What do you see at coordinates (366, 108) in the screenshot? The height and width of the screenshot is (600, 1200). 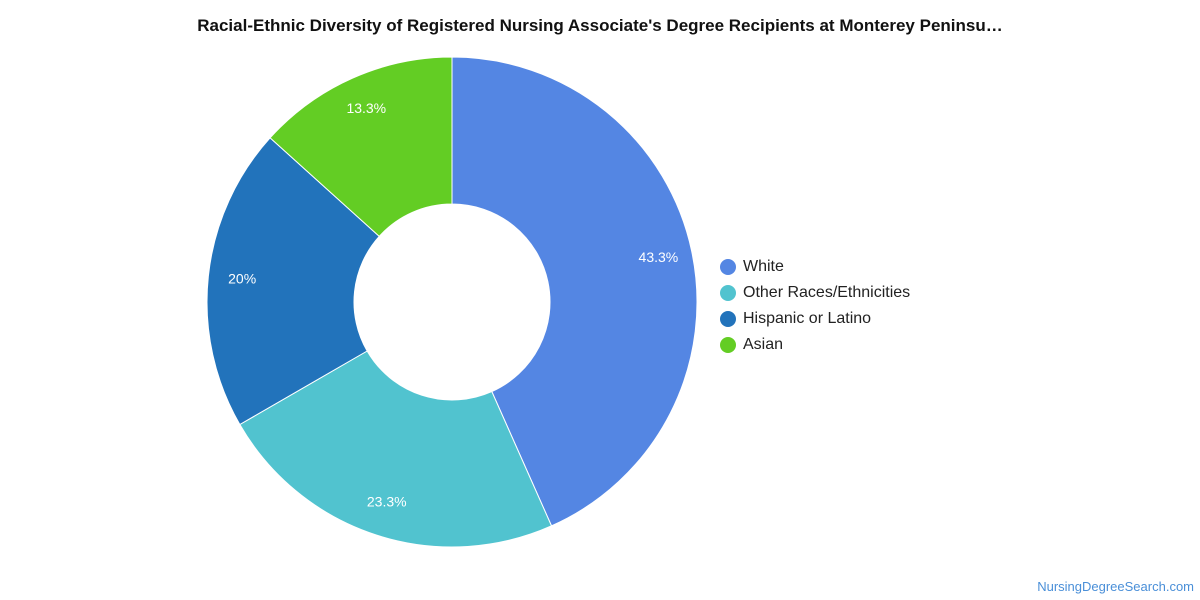 I see `slice-label: 13.3%` at bounding box center [366, 108].